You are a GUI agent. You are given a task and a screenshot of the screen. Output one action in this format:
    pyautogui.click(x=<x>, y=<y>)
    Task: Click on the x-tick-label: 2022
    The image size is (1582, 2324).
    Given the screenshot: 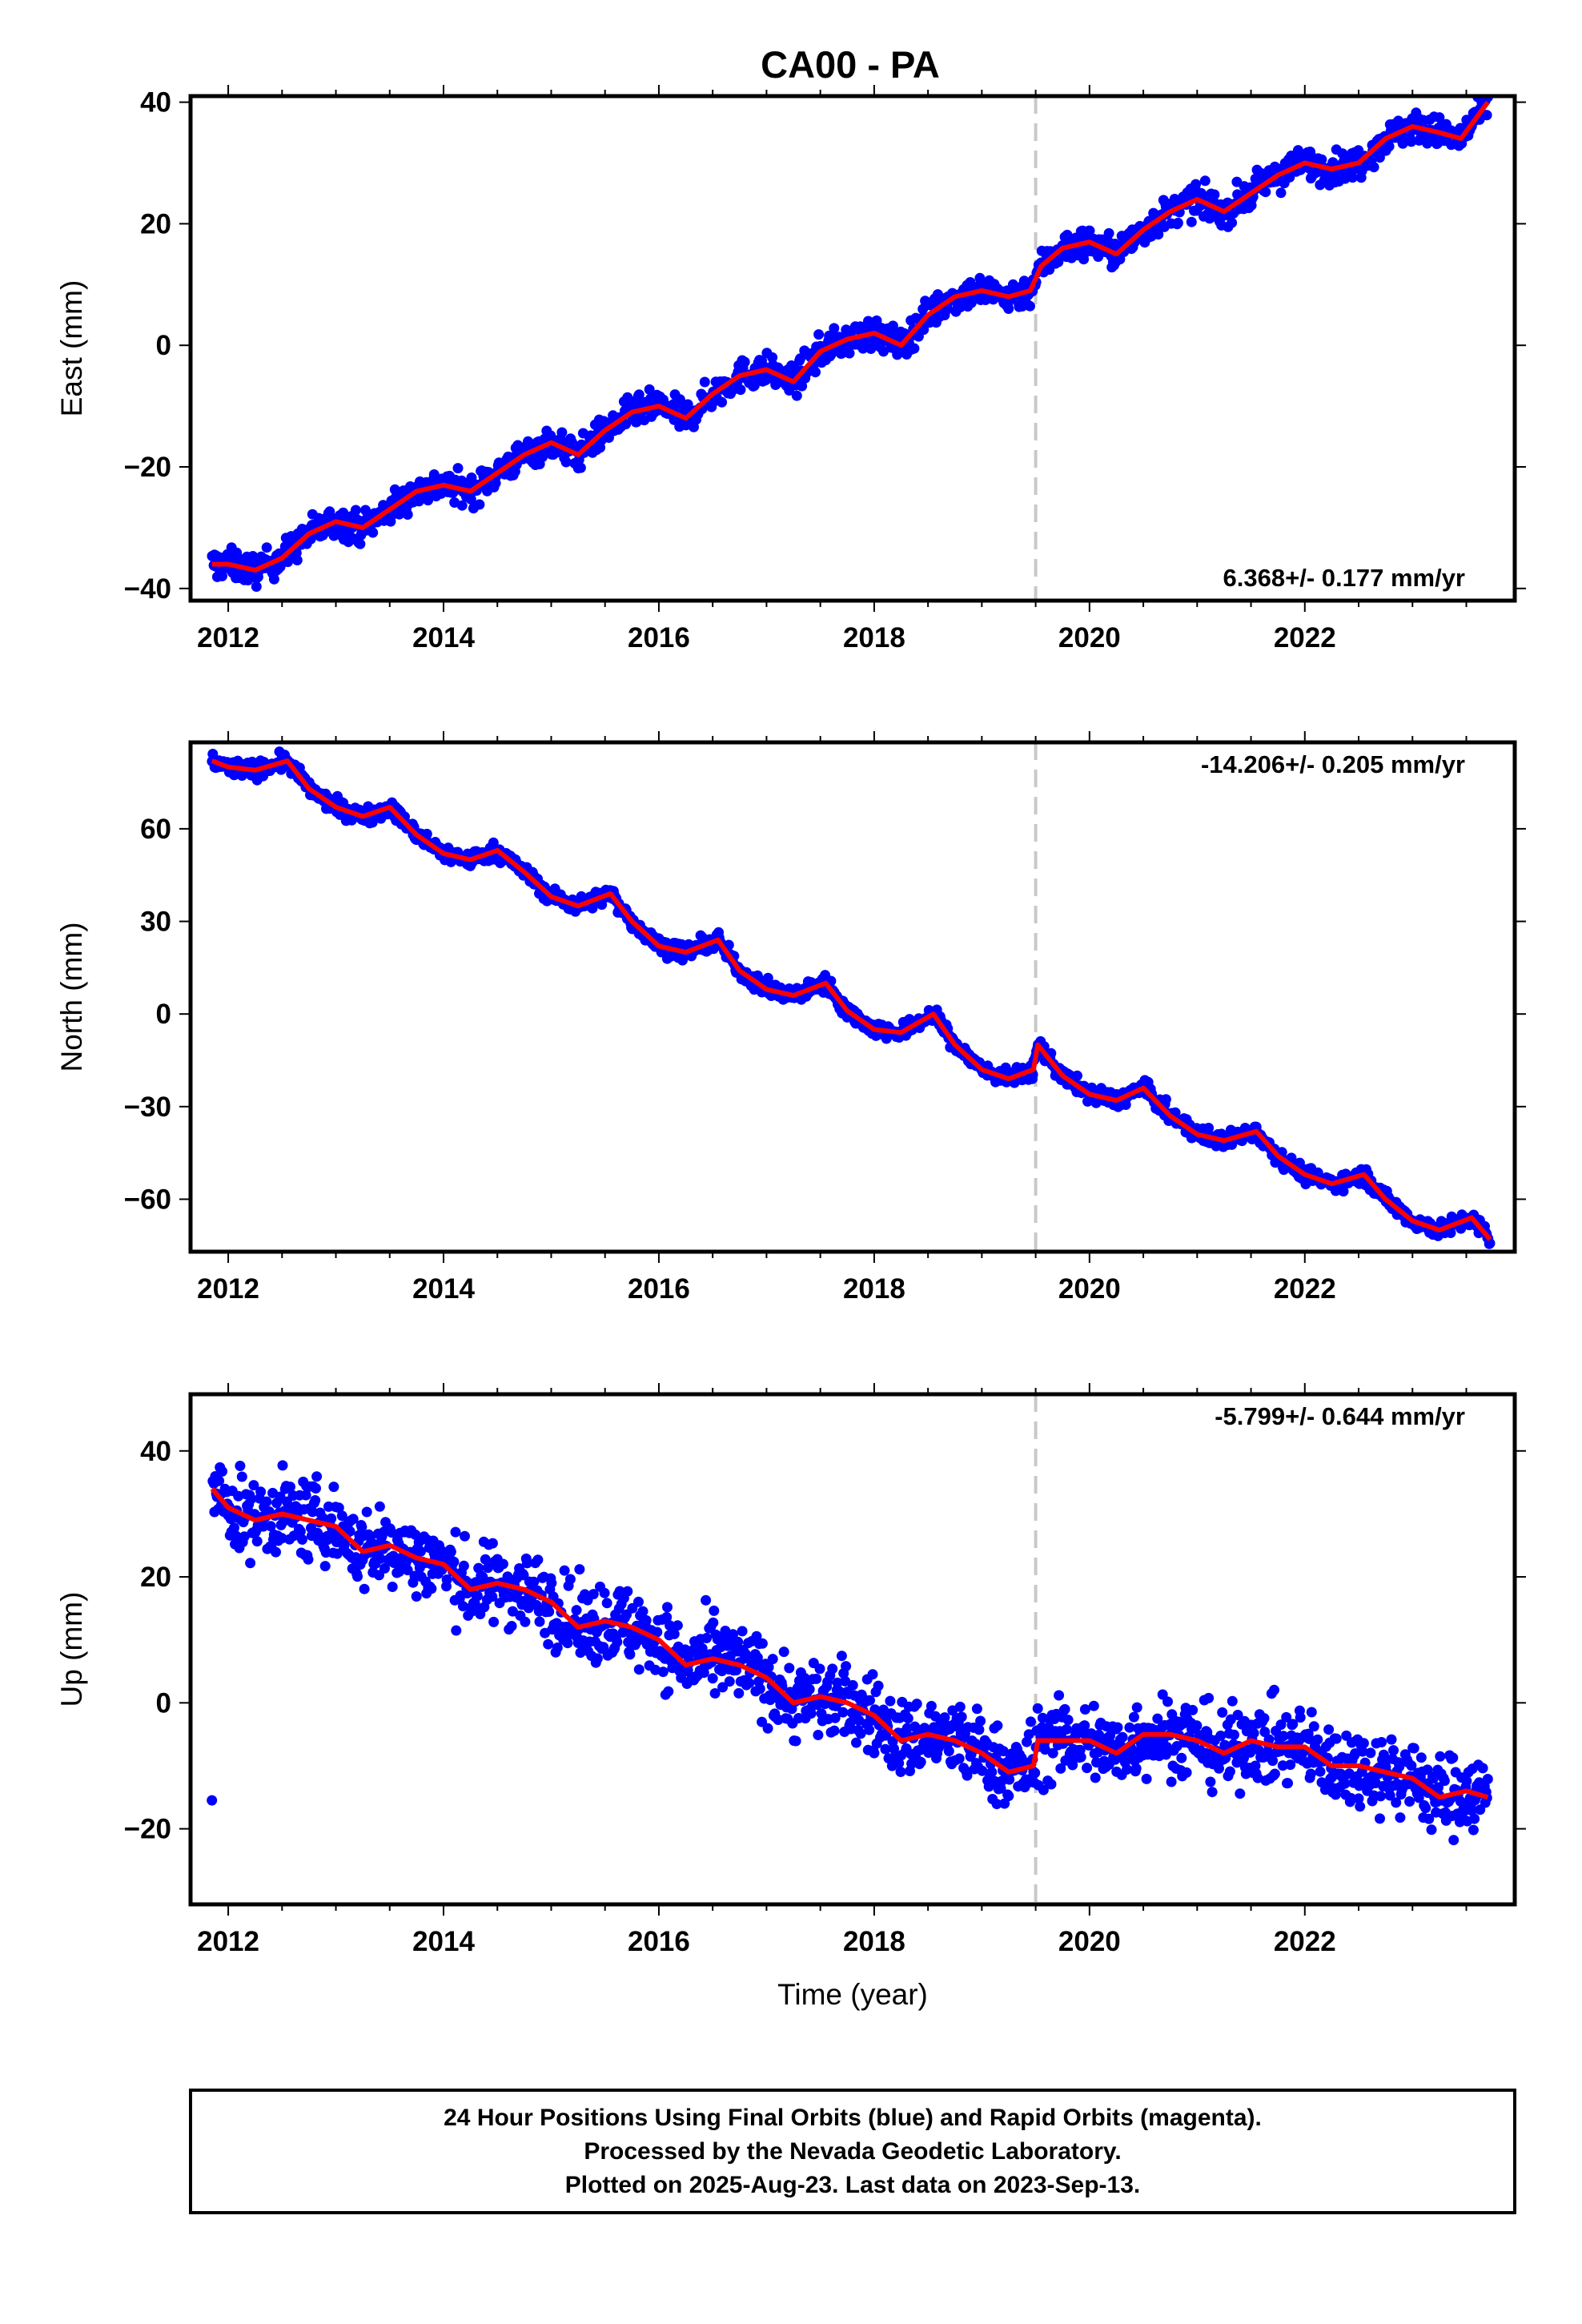 What is the action you would take?
    pyautogui.click(x=1305, y=637)
    